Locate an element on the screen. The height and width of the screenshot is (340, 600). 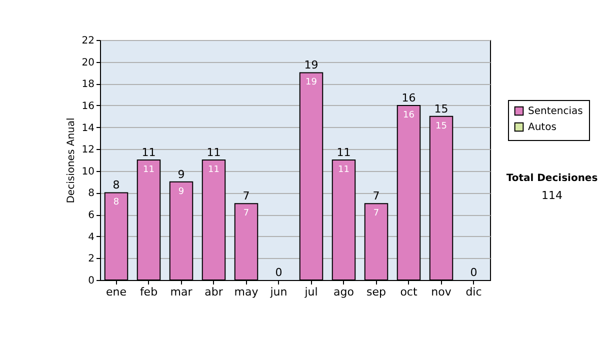
total-label: 19 is located at coordinates (311, 65).